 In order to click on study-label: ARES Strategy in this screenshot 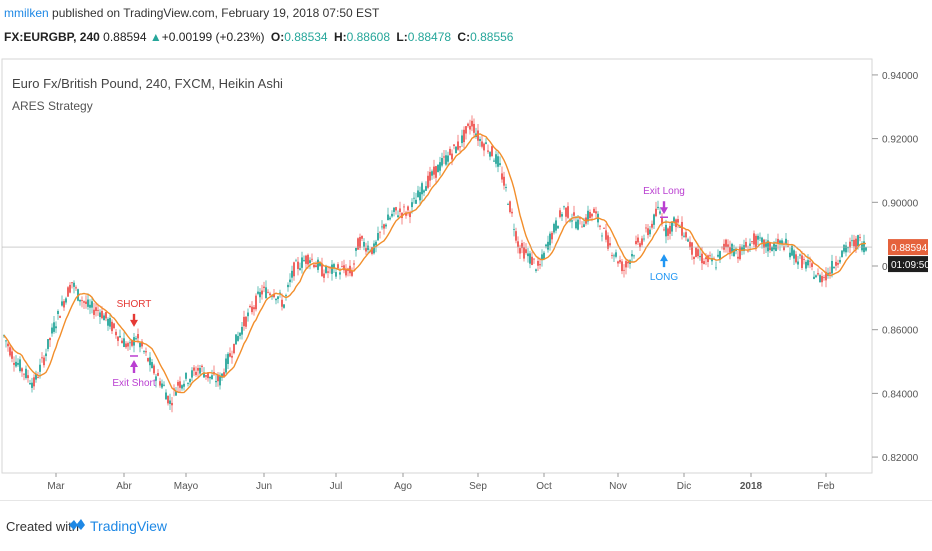, I will do `click(52, 106)`.